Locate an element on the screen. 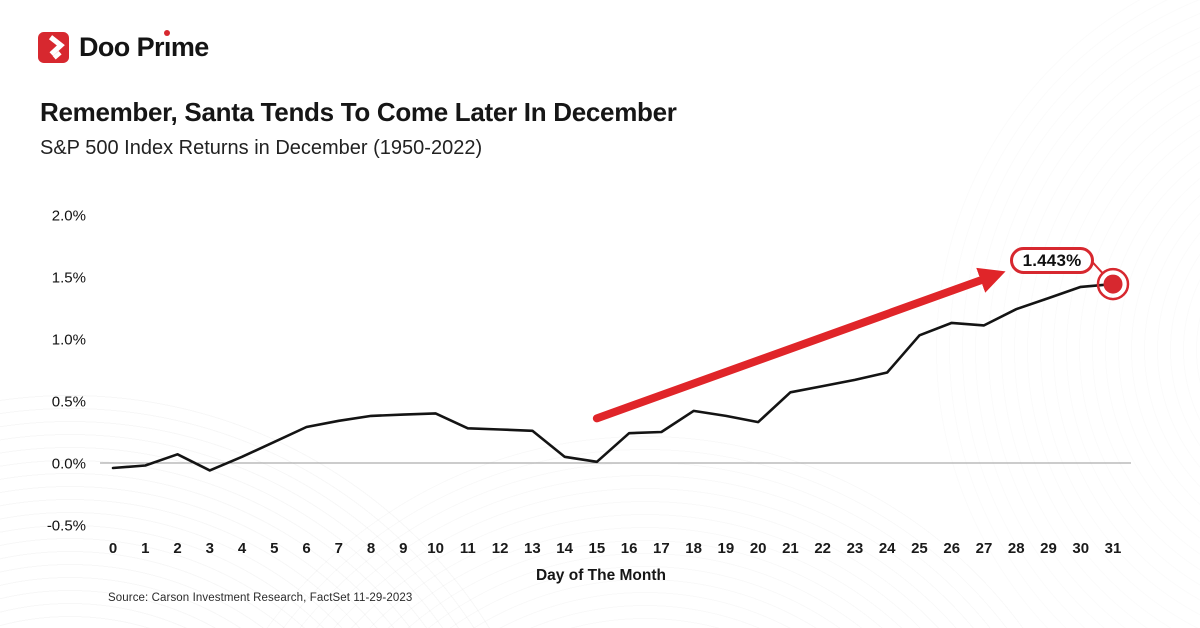  x-tick-label: 14 is located at coordinates (564, 548).